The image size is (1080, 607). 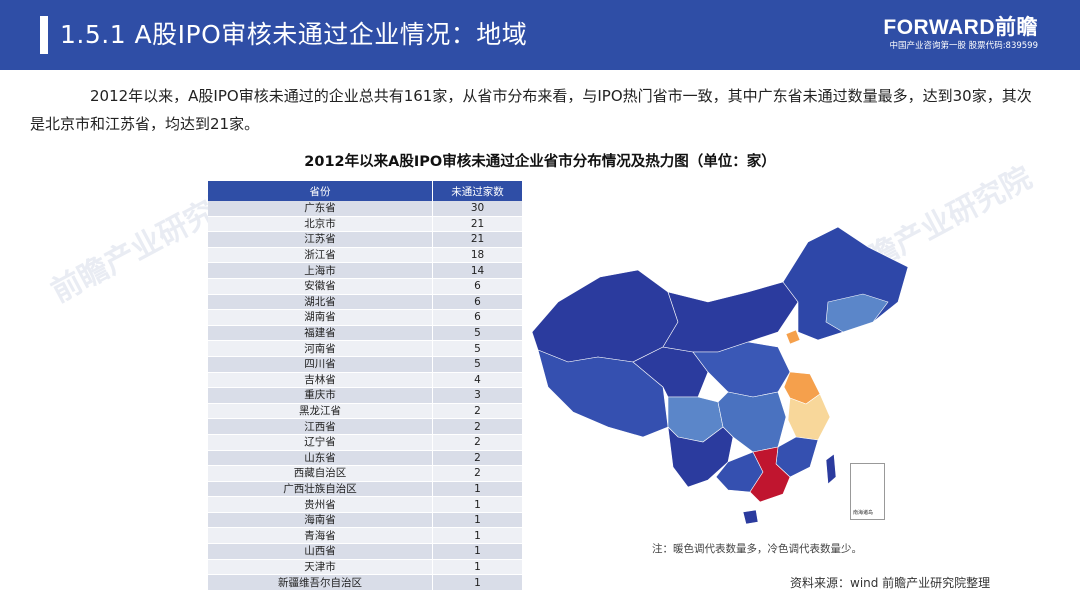 What do you see at coordinates (320, 489) in the screenshot?
I see `province-cell: 广西壮族自治区` at bounding box center [320, 489].